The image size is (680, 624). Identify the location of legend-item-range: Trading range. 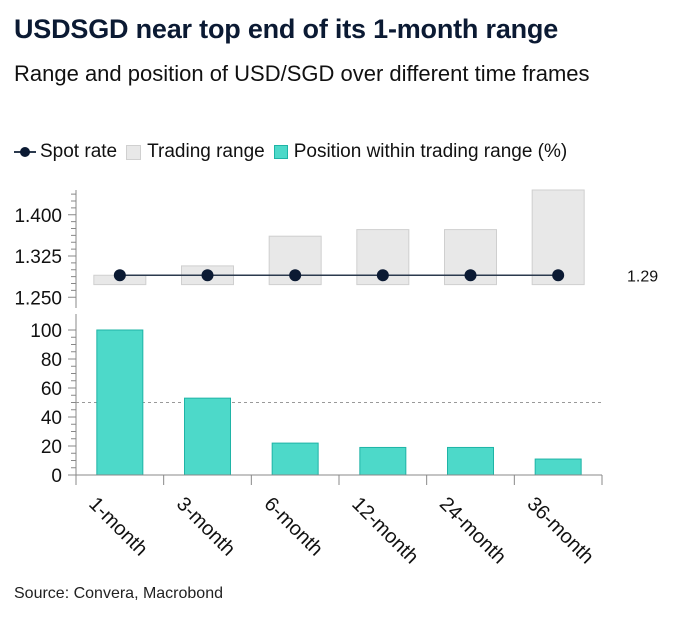
(195, 152).